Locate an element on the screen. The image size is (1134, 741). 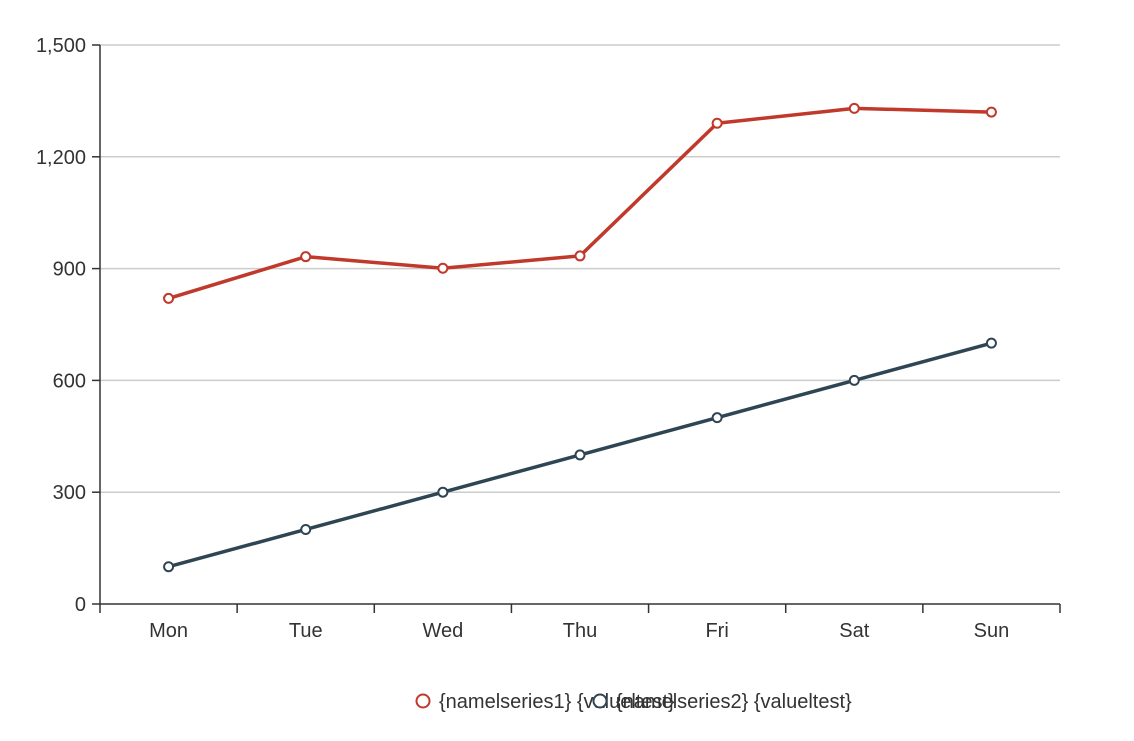
legend-item-series-2: {namelseries2} {valueltest} is located at coordinates (722, 702).